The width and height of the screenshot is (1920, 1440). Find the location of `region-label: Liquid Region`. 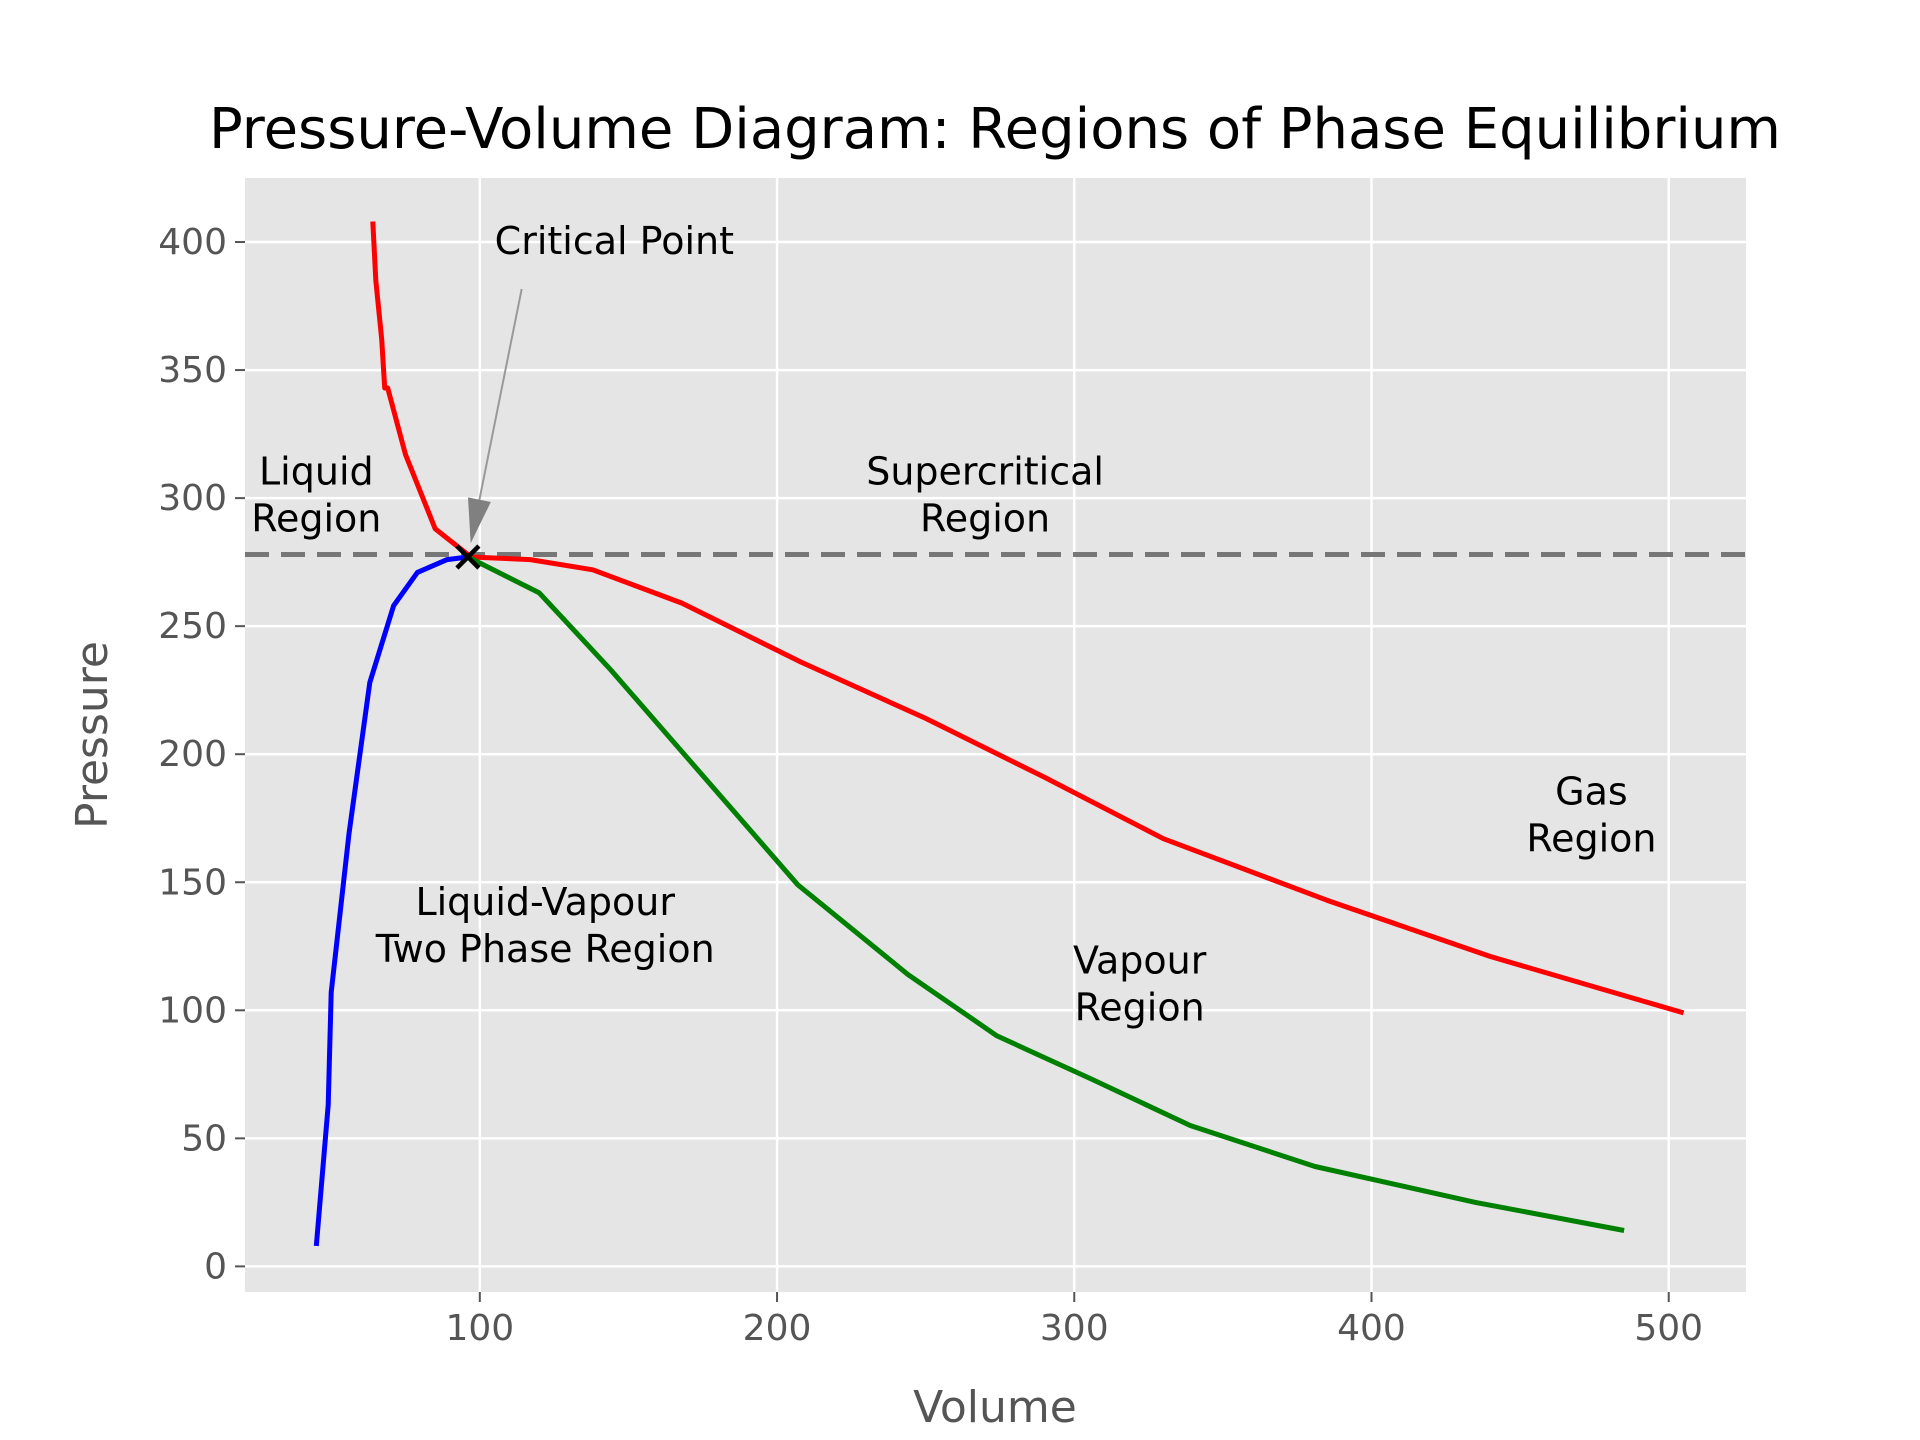

region-label: Liquid Region is located at coordinates (316, 495).